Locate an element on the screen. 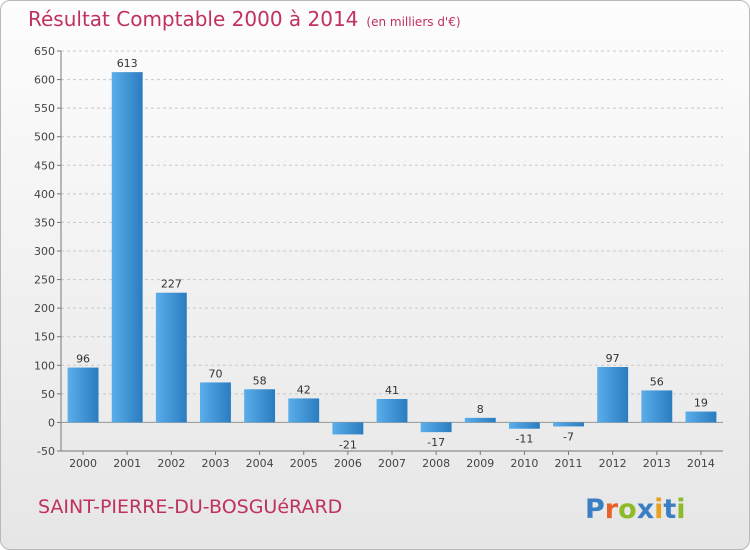  y-tick-label: 450 is located at coordinates (44, 165).